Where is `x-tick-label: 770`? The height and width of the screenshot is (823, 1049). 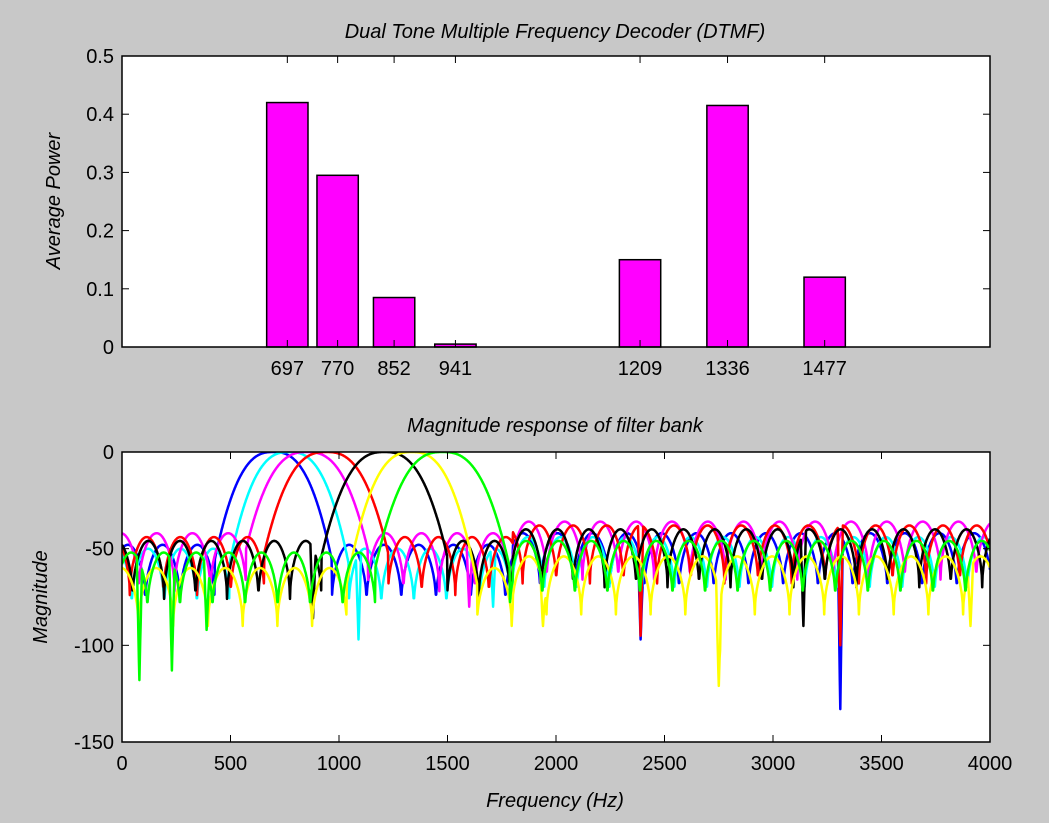 x-tick-label: 770 is located at coordinates (337, 369).